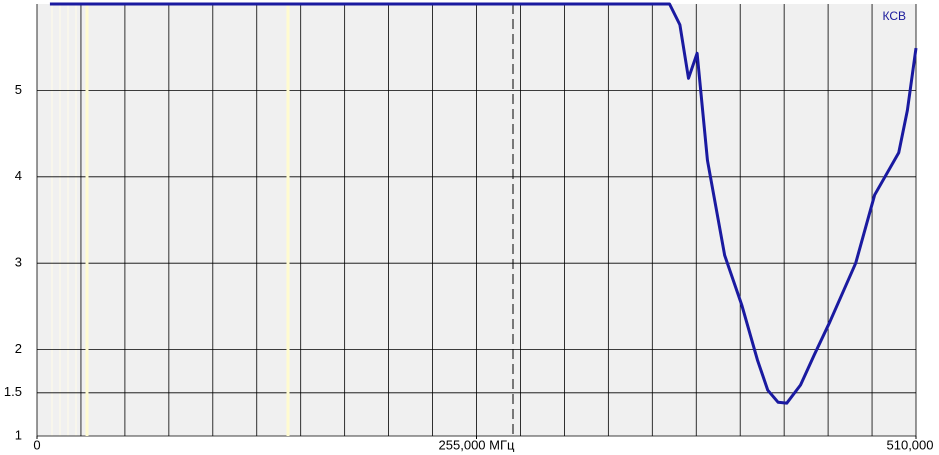 This screenshot has width=939, height=455. What do you see at coordinates (36, 444) in the screenshot?
I see `x-tick-label: 0` at bounding box center [36, 444].